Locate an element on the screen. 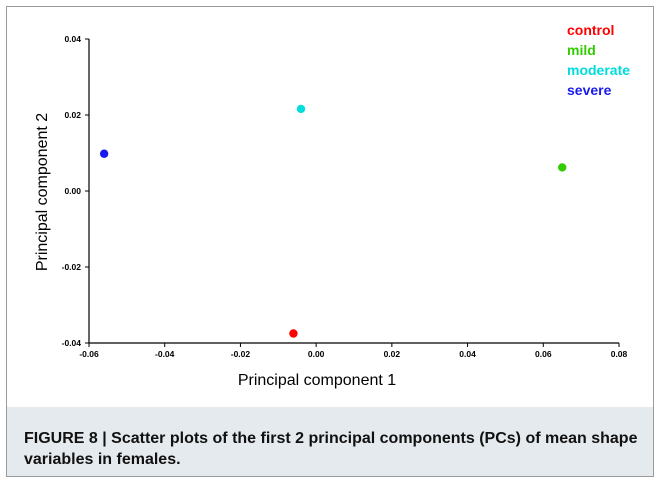 The image size is (660, 483). x-tick-label: -0.04 is located at coordinates (165, 354).